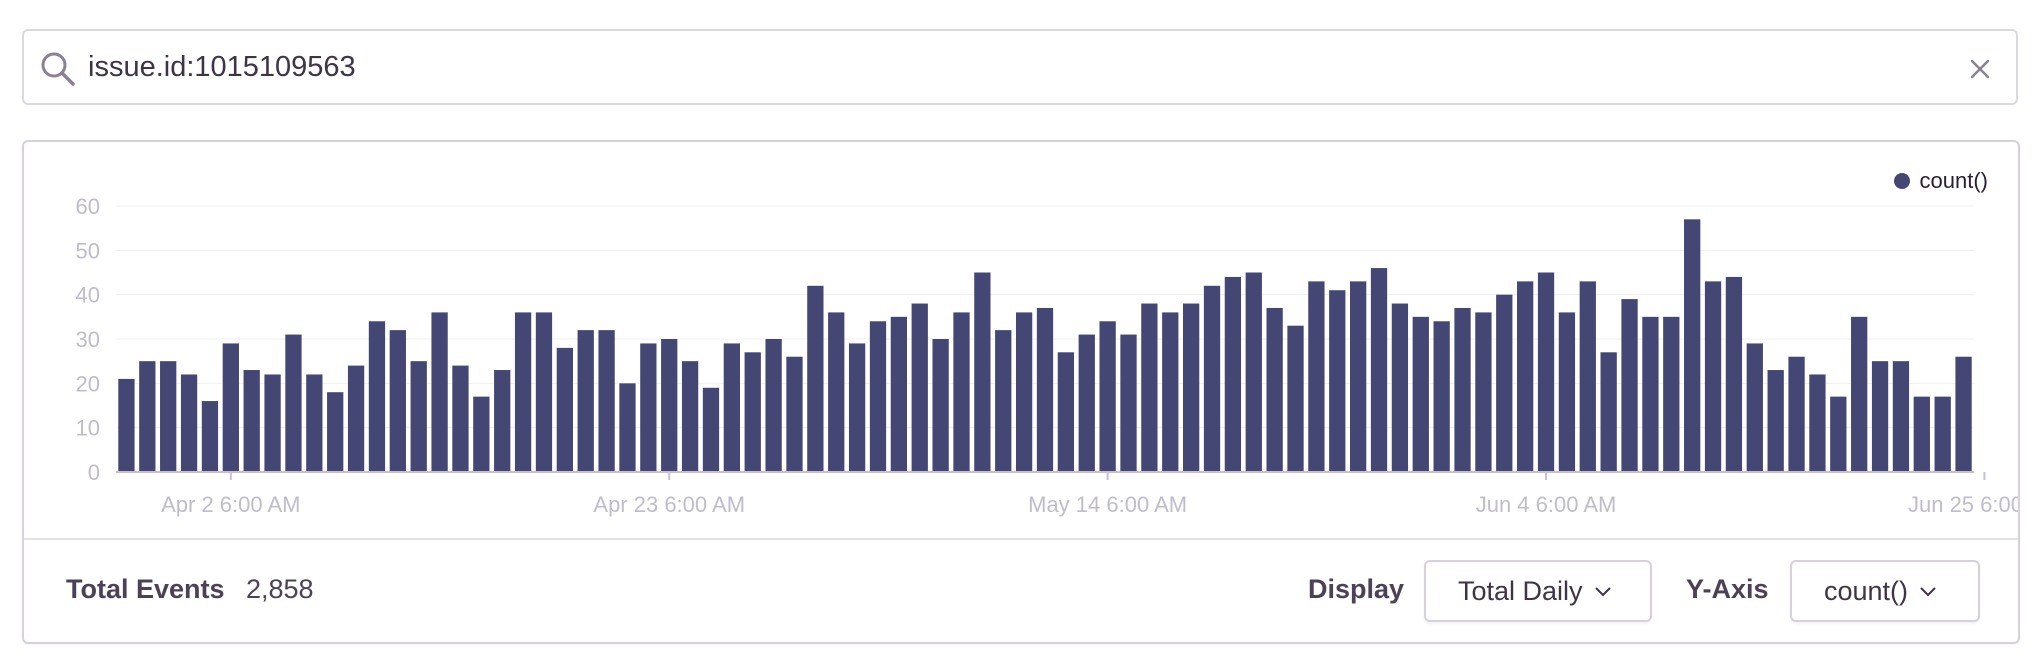 Image resolution: width=2038 pixels, height=670 pixels. I want to click on search-bar, so click(1020, 67).